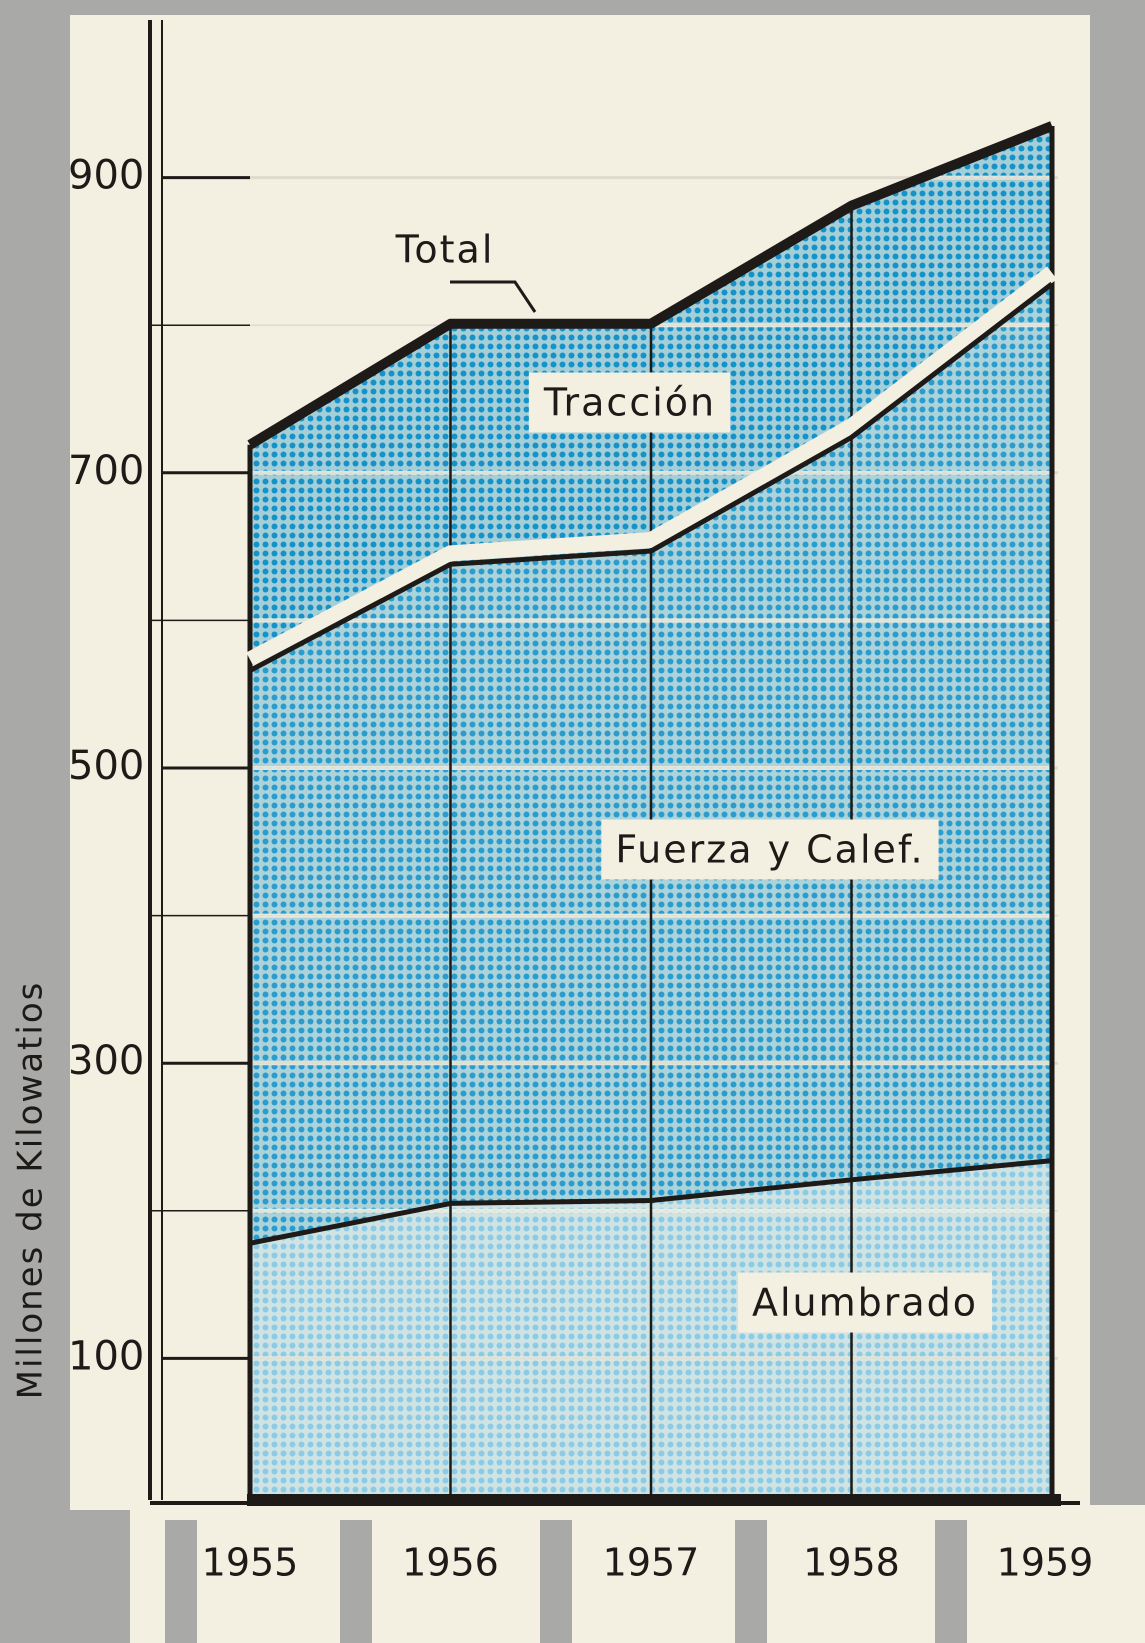 The width and height of the screenshot is (1145, 1643). What do you see at coordinates (1045, 1563) in the screenshot?
I see `x-tick-label: 1959` at bounding box center [1045, 1563].